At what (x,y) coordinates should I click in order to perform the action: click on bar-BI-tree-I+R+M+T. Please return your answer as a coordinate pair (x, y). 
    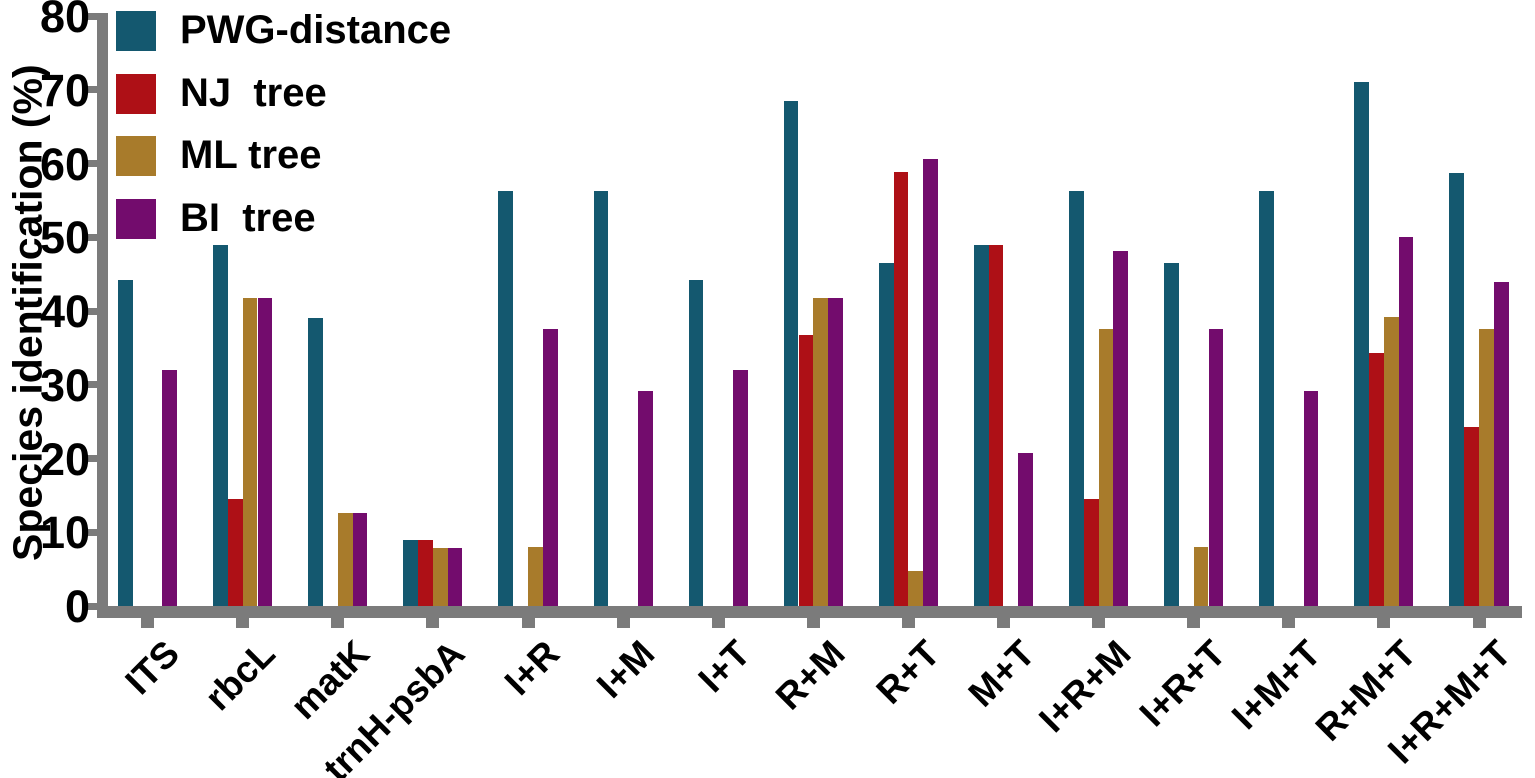
    Looking at the image, I should click on (1501, 444).